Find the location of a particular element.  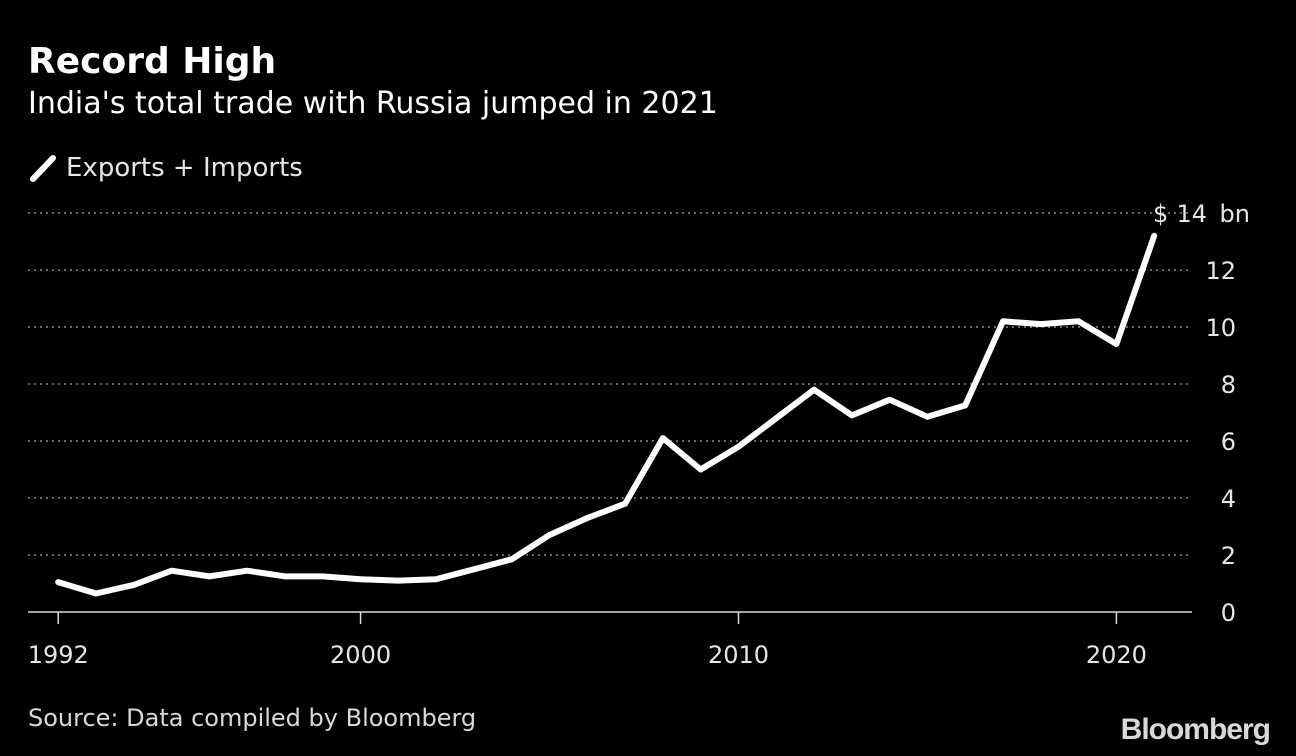

legend: Exports + Imports is located at coordinates (165, 168).